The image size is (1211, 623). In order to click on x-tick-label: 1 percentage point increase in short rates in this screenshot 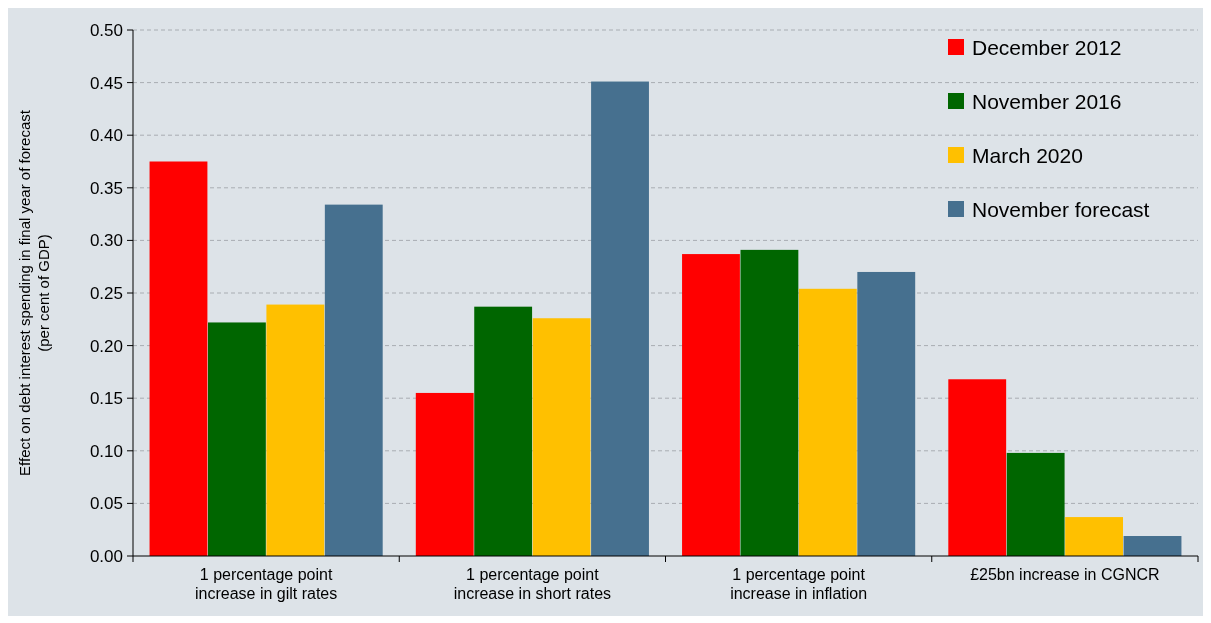, I will do `click(532, 584)`.